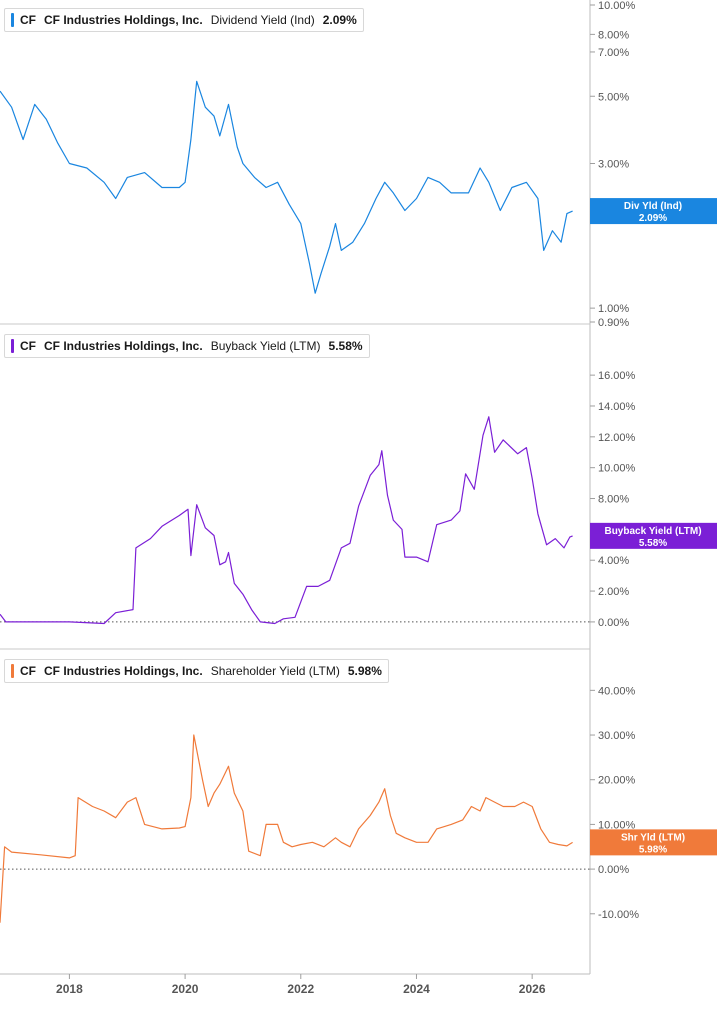  What do you see at coordinates (262, 20) in the screenshot?
I see `legend-metric: Dividend Yield (Ind)` at bounding box center [262, 20].